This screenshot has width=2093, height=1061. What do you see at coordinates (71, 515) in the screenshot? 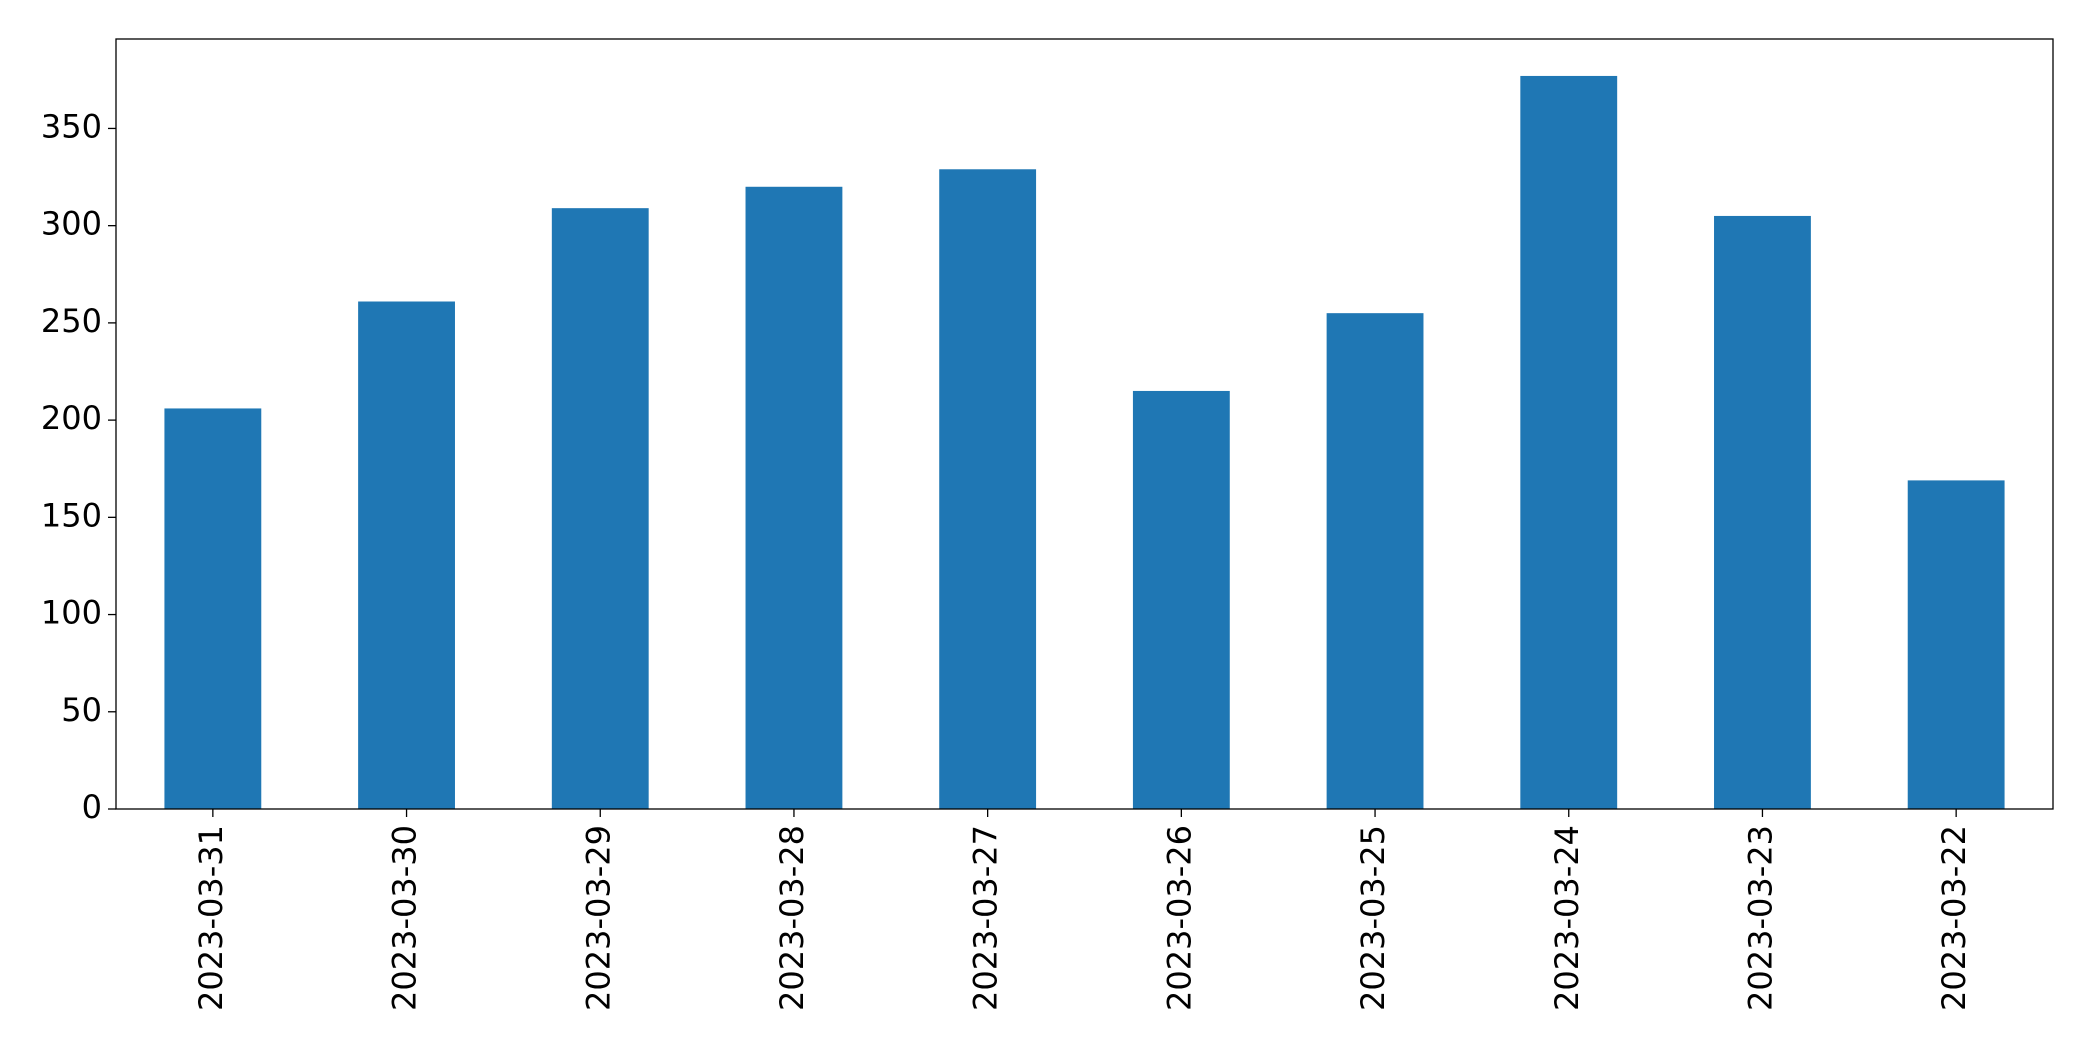
I see `y-tick-label: 150` at bounding box center [71, 515].